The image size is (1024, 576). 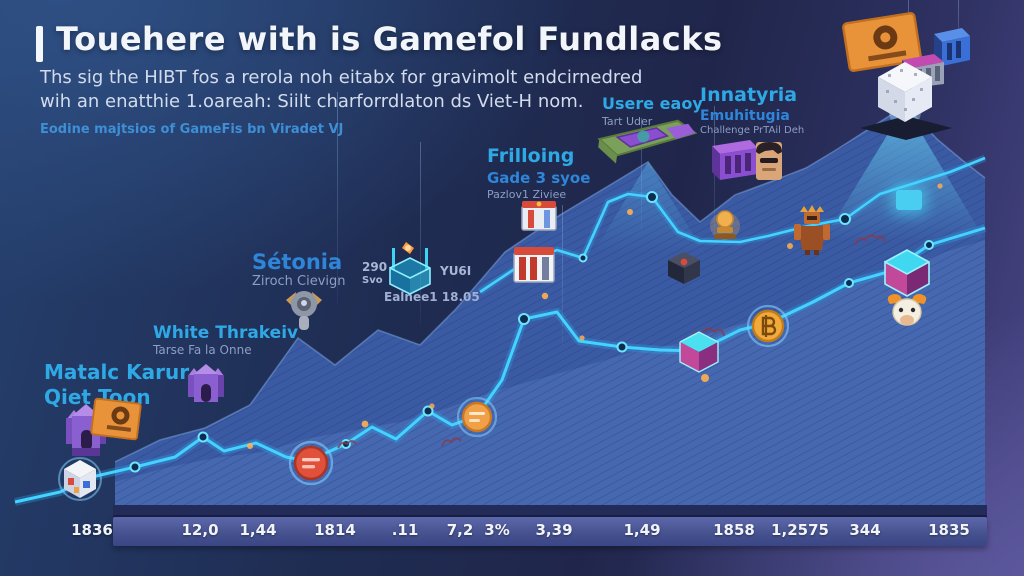 What do you see at coordinates (456, 271) in the screenshot?
I see `holo-label-right: YU6I` at bounding box center [456, 271].